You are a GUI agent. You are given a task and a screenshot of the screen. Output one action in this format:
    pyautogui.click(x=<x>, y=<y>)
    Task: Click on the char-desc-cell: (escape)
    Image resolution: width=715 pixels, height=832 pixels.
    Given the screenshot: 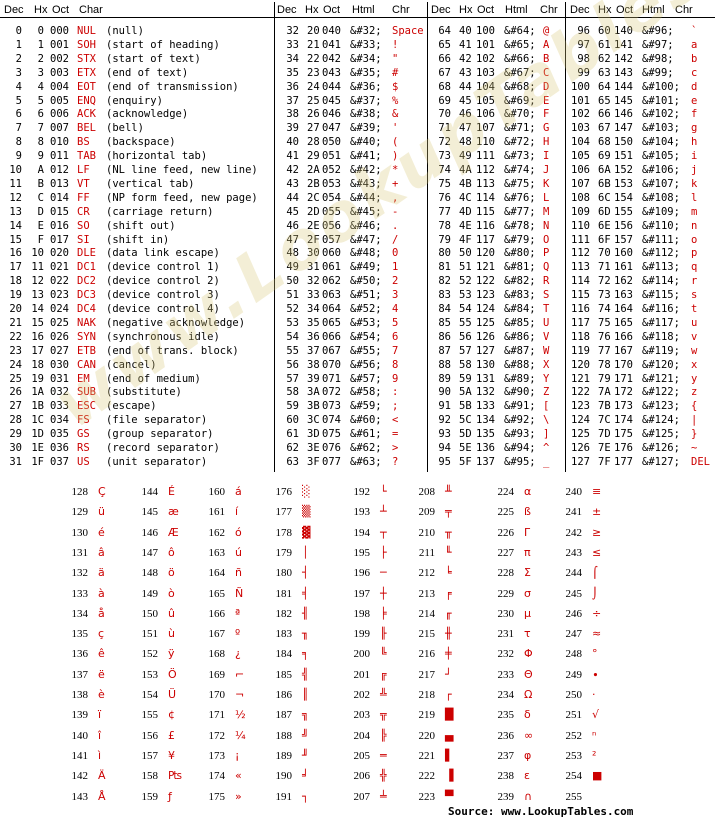 What is the action you would take?
    pyautogui.click(x=131, y=406)
    